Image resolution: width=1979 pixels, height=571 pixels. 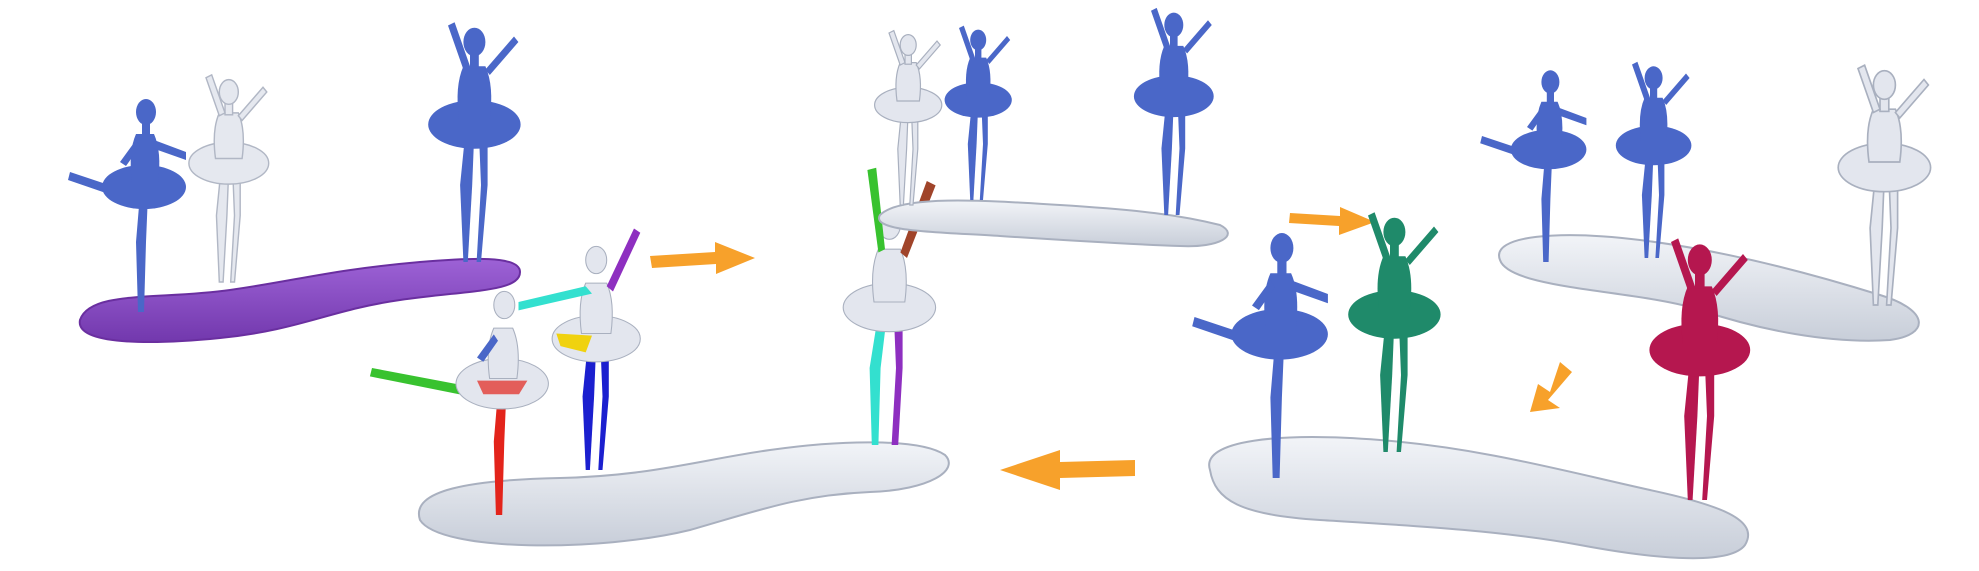 What do you see at coordinates (978, 113) in the screenshot?
I see `blue-dancer-rear-left` at bounding box center [978, 113].